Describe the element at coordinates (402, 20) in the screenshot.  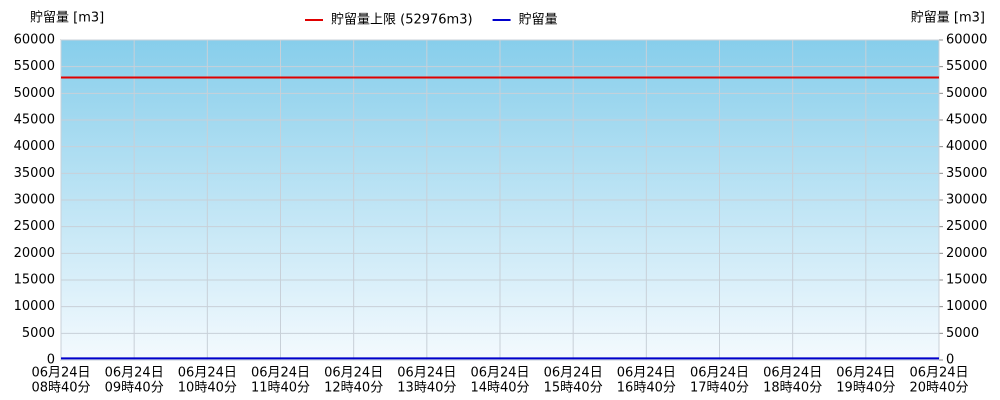
I see `legend-label: 貯留量上限 (52976m3)` at that location.